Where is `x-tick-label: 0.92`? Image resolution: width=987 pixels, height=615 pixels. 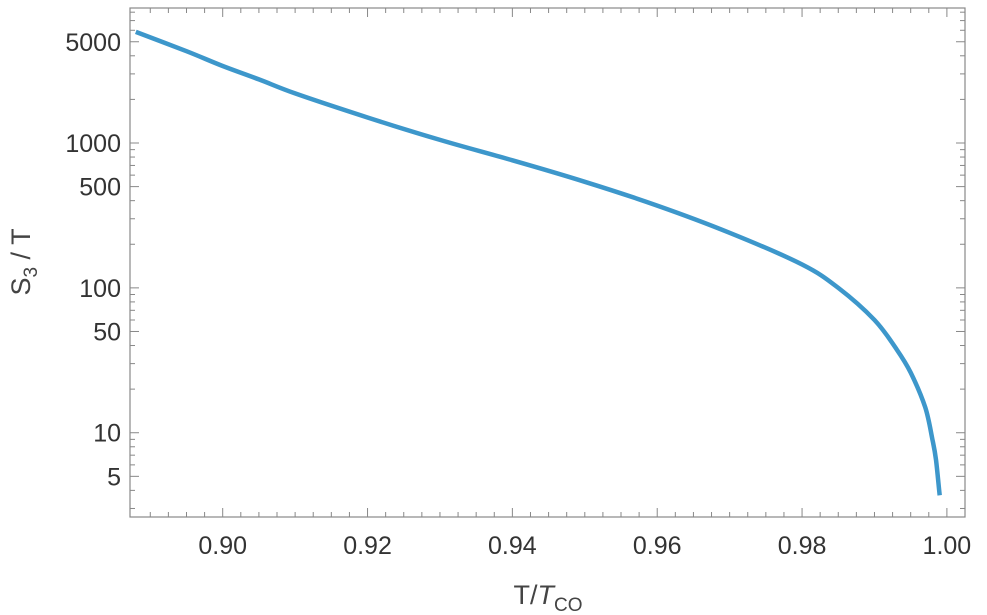
x-tick-label: 0.92 is located at coordinates (367, 546).